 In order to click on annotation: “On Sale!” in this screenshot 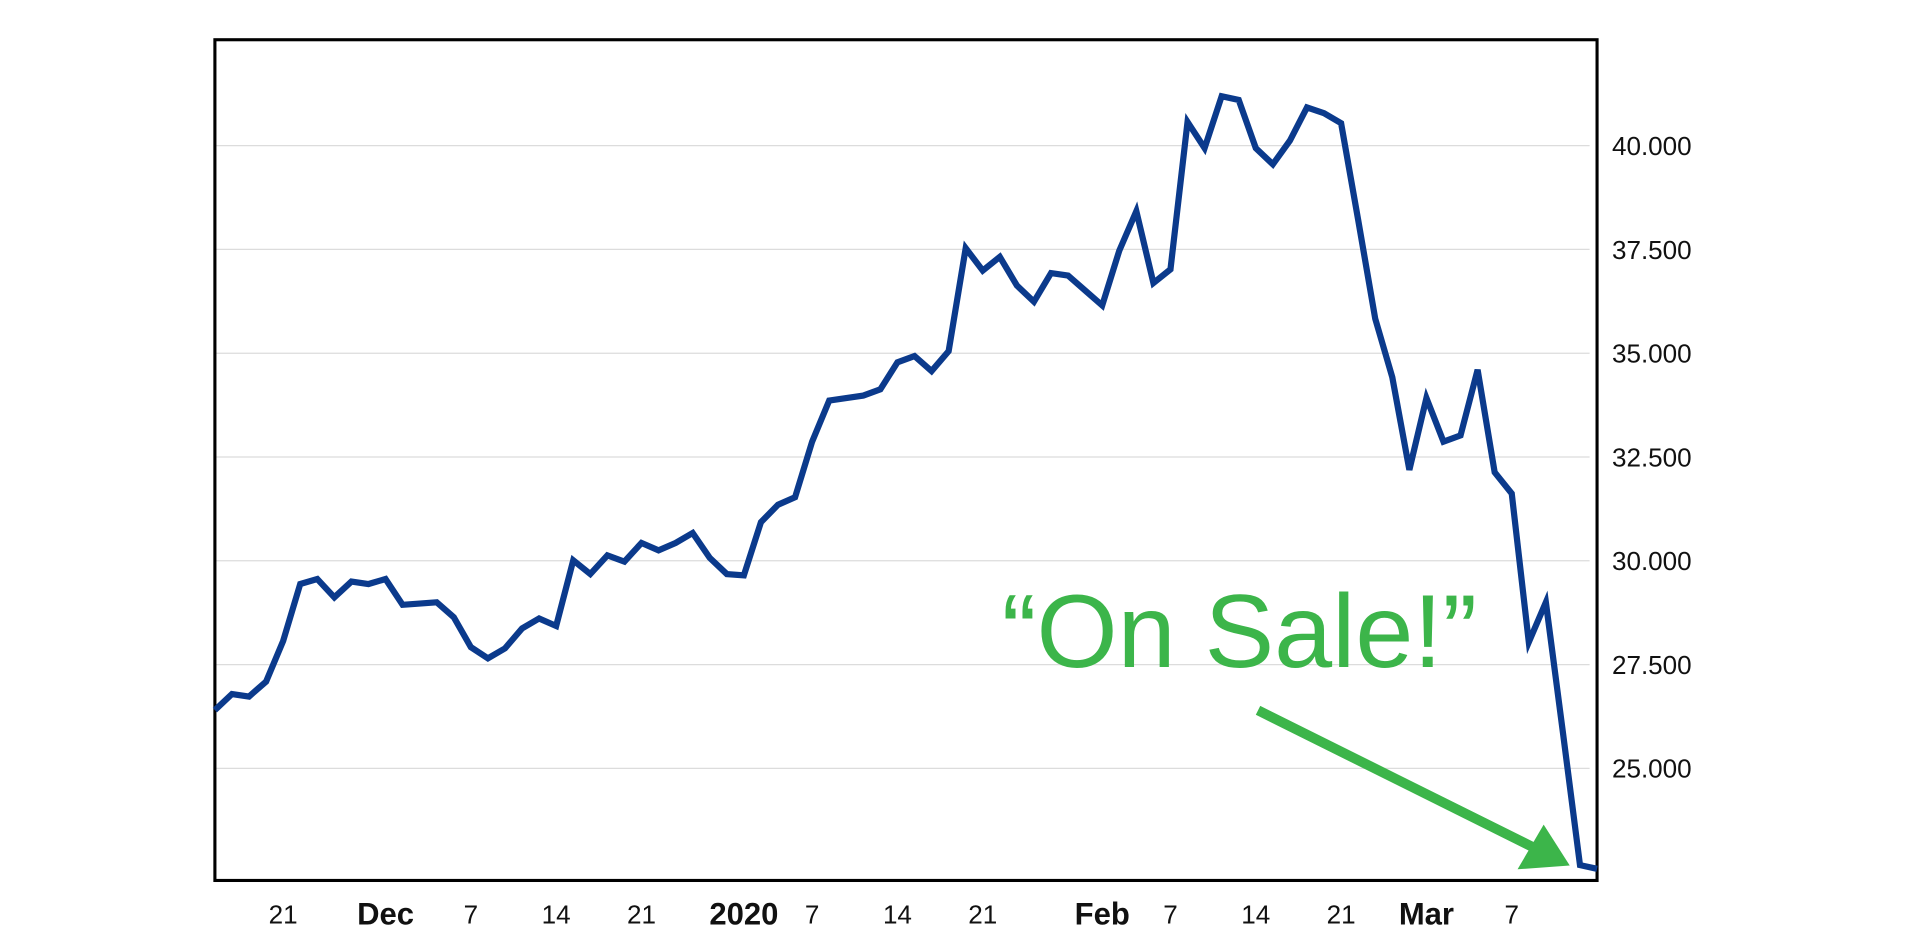, I will do `click(1239, 632)`.